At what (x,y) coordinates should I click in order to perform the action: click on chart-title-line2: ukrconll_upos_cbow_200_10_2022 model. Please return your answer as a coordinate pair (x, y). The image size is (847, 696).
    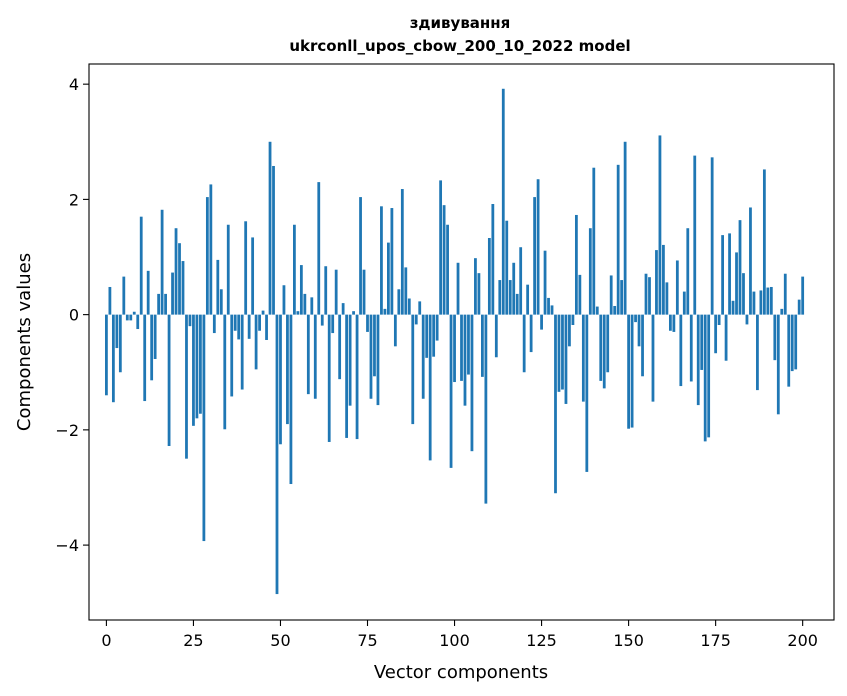
    Looking at the image, I should click on (459, 46).